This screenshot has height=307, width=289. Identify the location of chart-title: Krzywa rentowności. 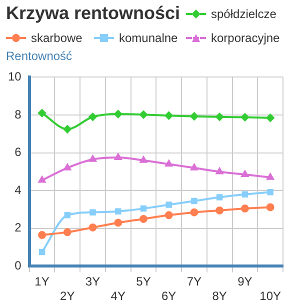
(93, 13).